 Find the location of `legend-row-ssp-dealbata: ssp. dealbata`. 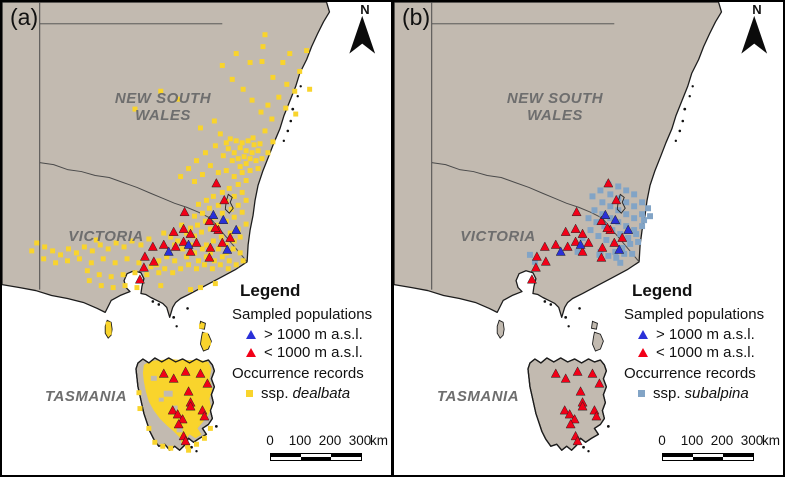

legend-row-ssp-dealbata: ssp. dealbata is located at coordinates (312, 393).